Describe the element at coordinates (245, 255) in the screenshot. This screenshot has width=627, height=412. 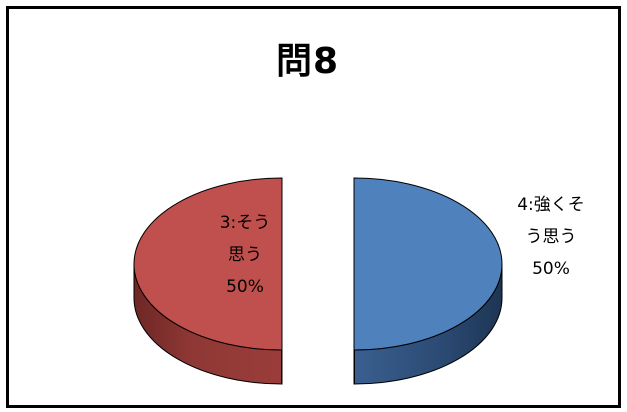
I see `data-label-2: 3:そう思う 50%` at that location.